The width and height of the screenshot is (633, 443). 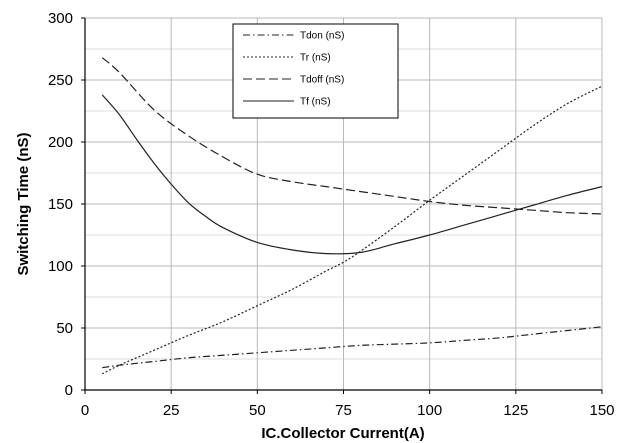 What do you see at coordinates (429, 410) in the screenshot?
I see `x-tick-label: 100` at bounding box center [429, 410].